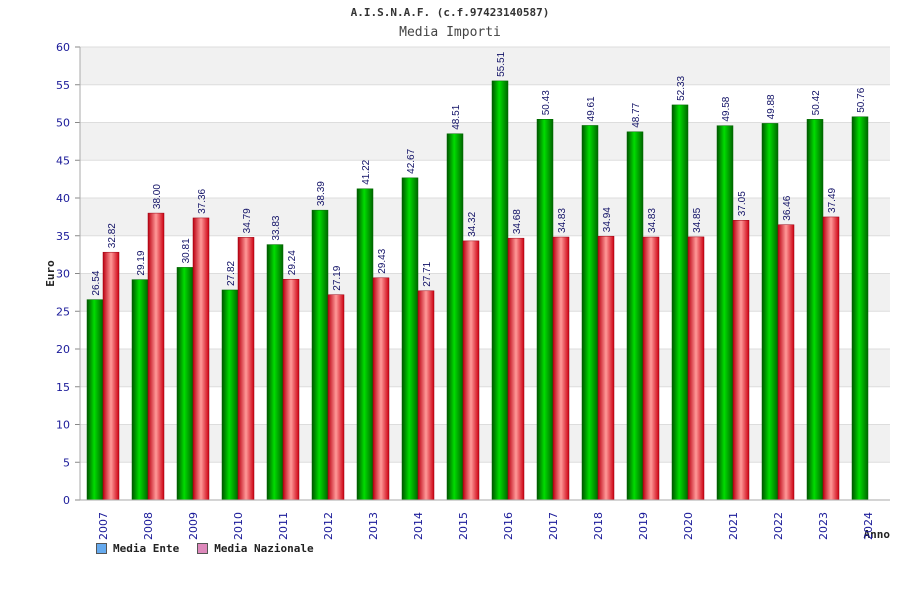 The image size is (900, 600). What do you see at coordinates (787, 207) in the screenshot?
I see `data-label-media-nazionale: 36.46` at bounding box center [787, 207].